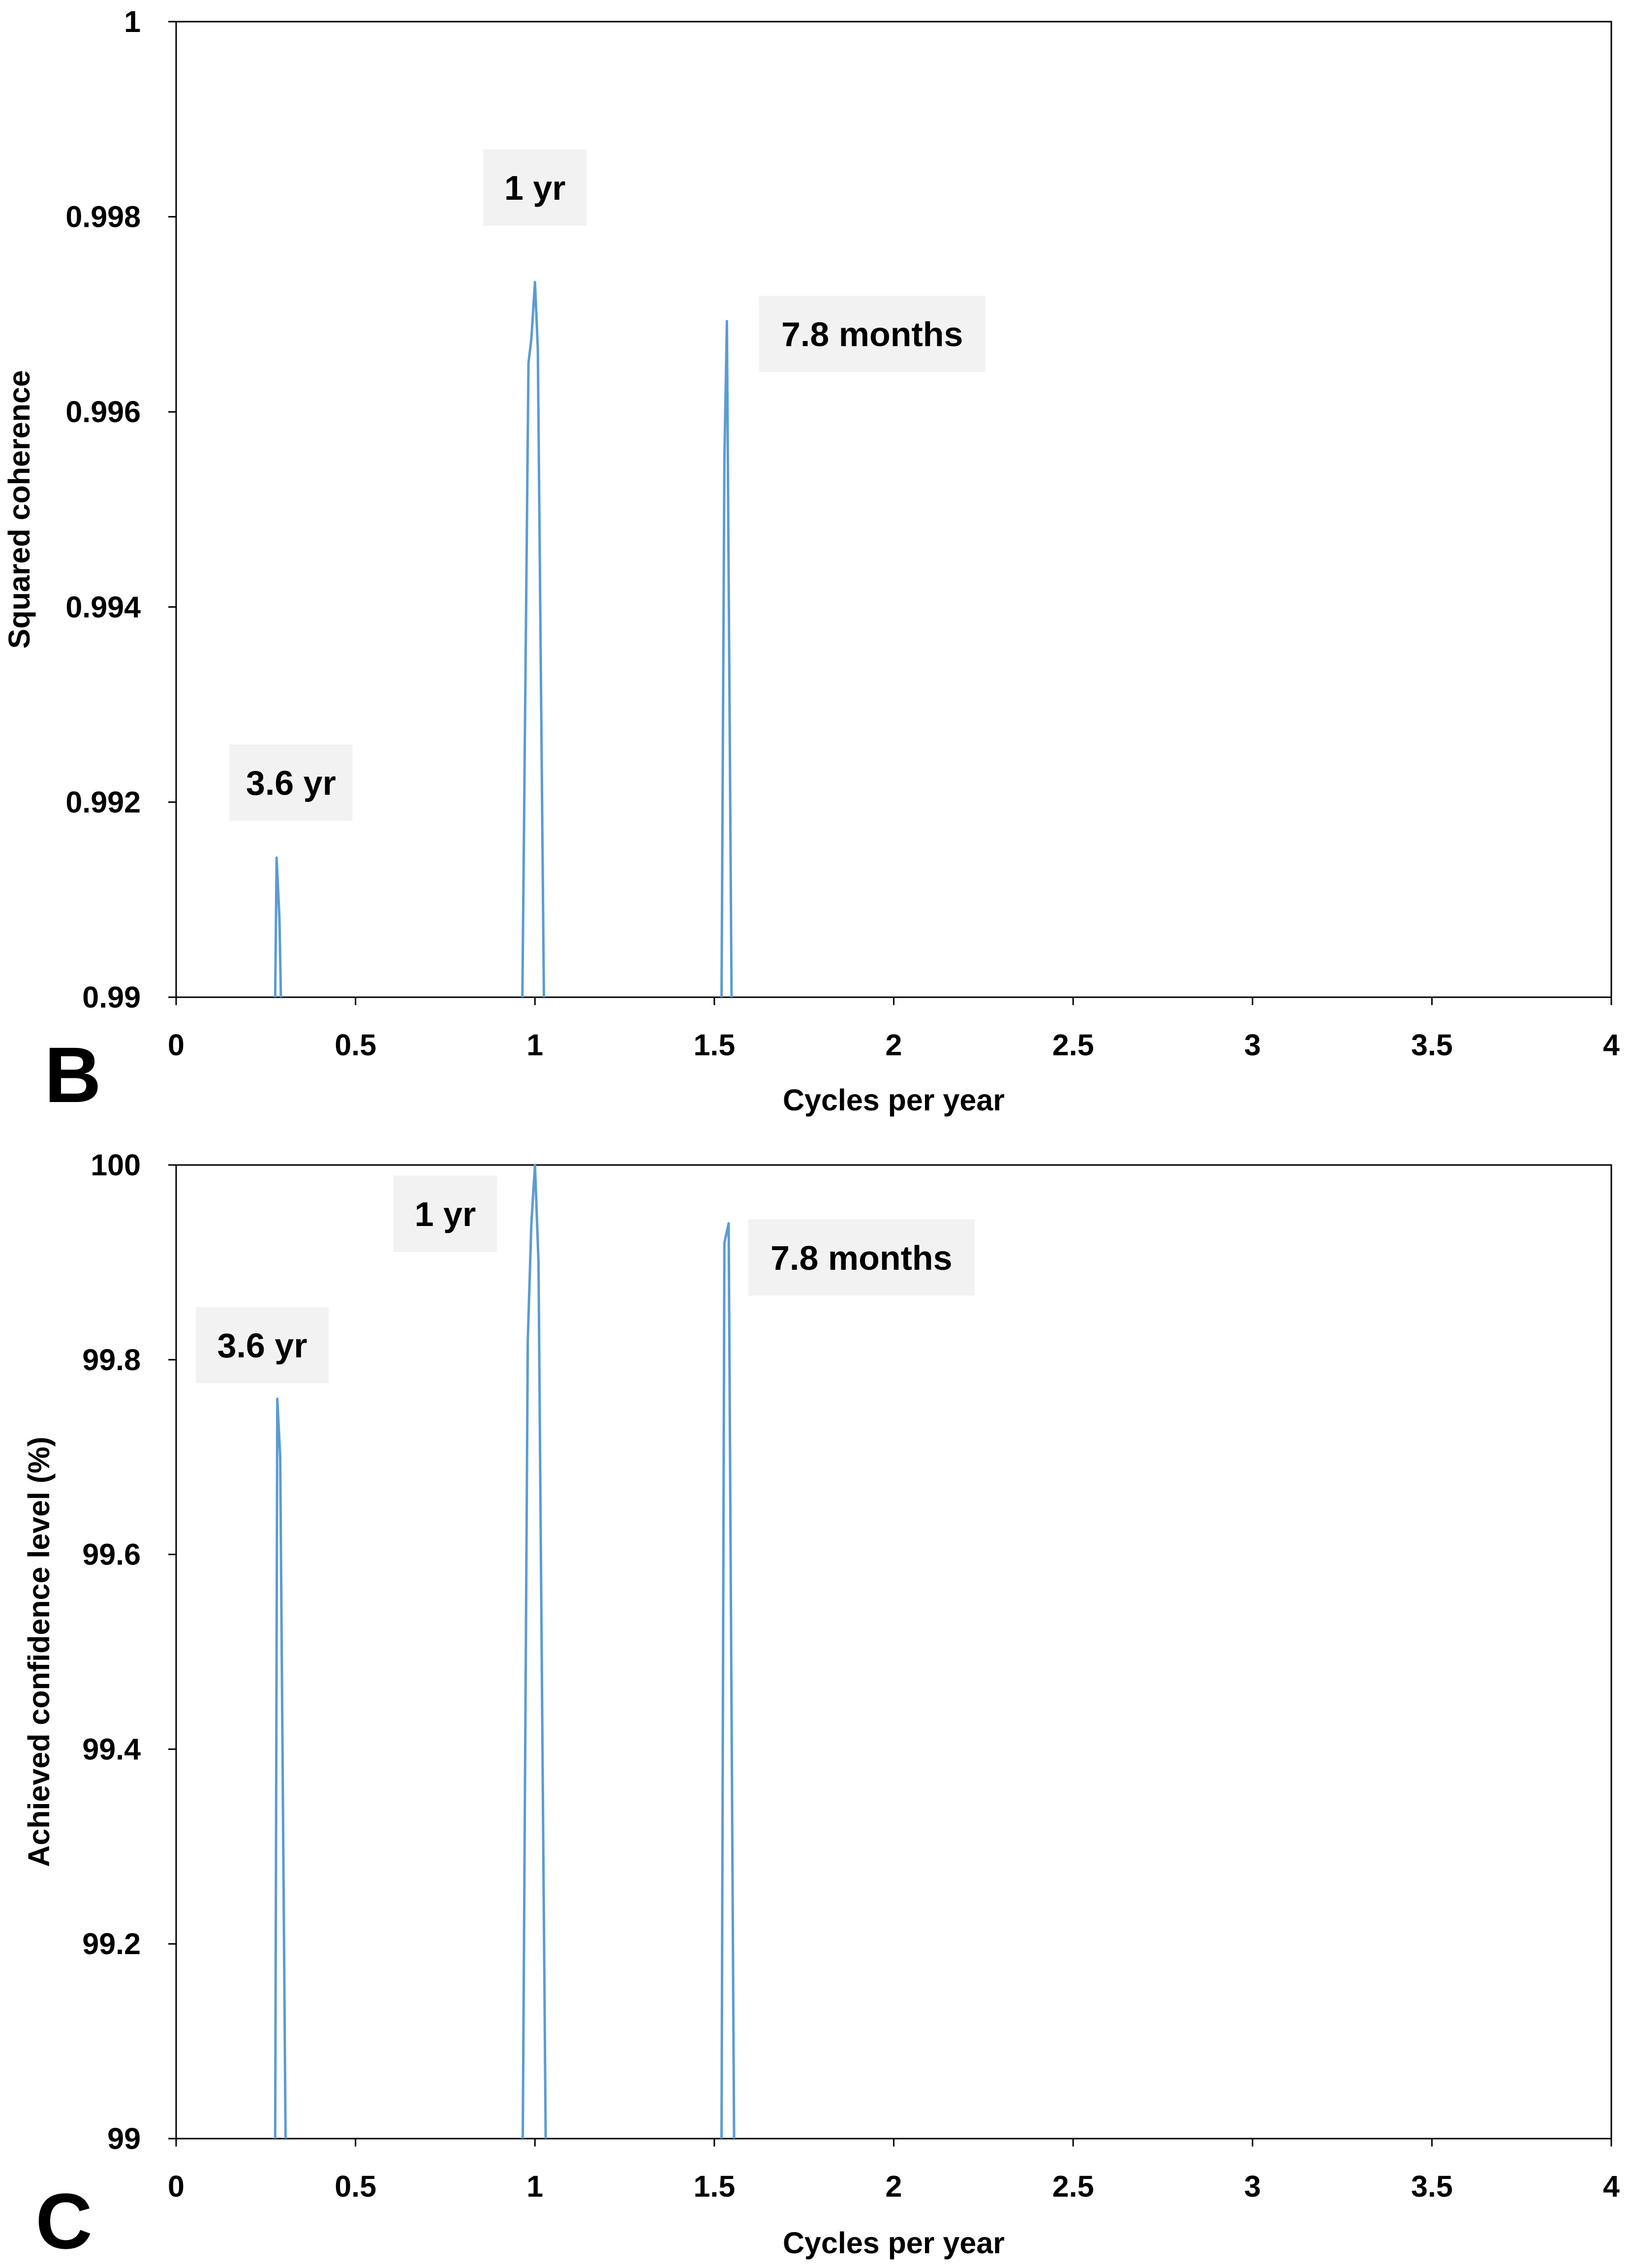  I want to click on y-axis-title: Achieved confidence level (%), so click(39, 1652).